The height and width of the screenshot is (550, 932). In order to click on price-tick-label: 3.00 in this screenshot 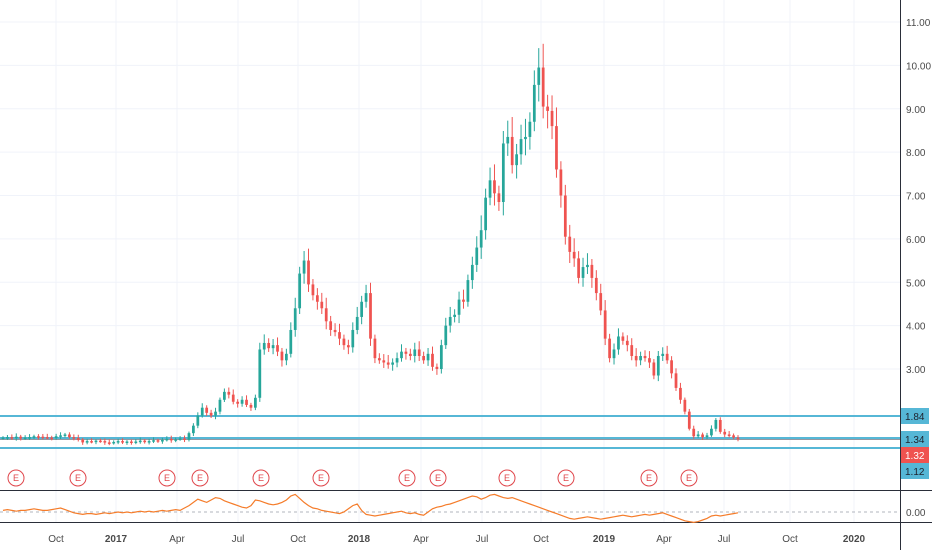, I will do `click(916, 370)`.